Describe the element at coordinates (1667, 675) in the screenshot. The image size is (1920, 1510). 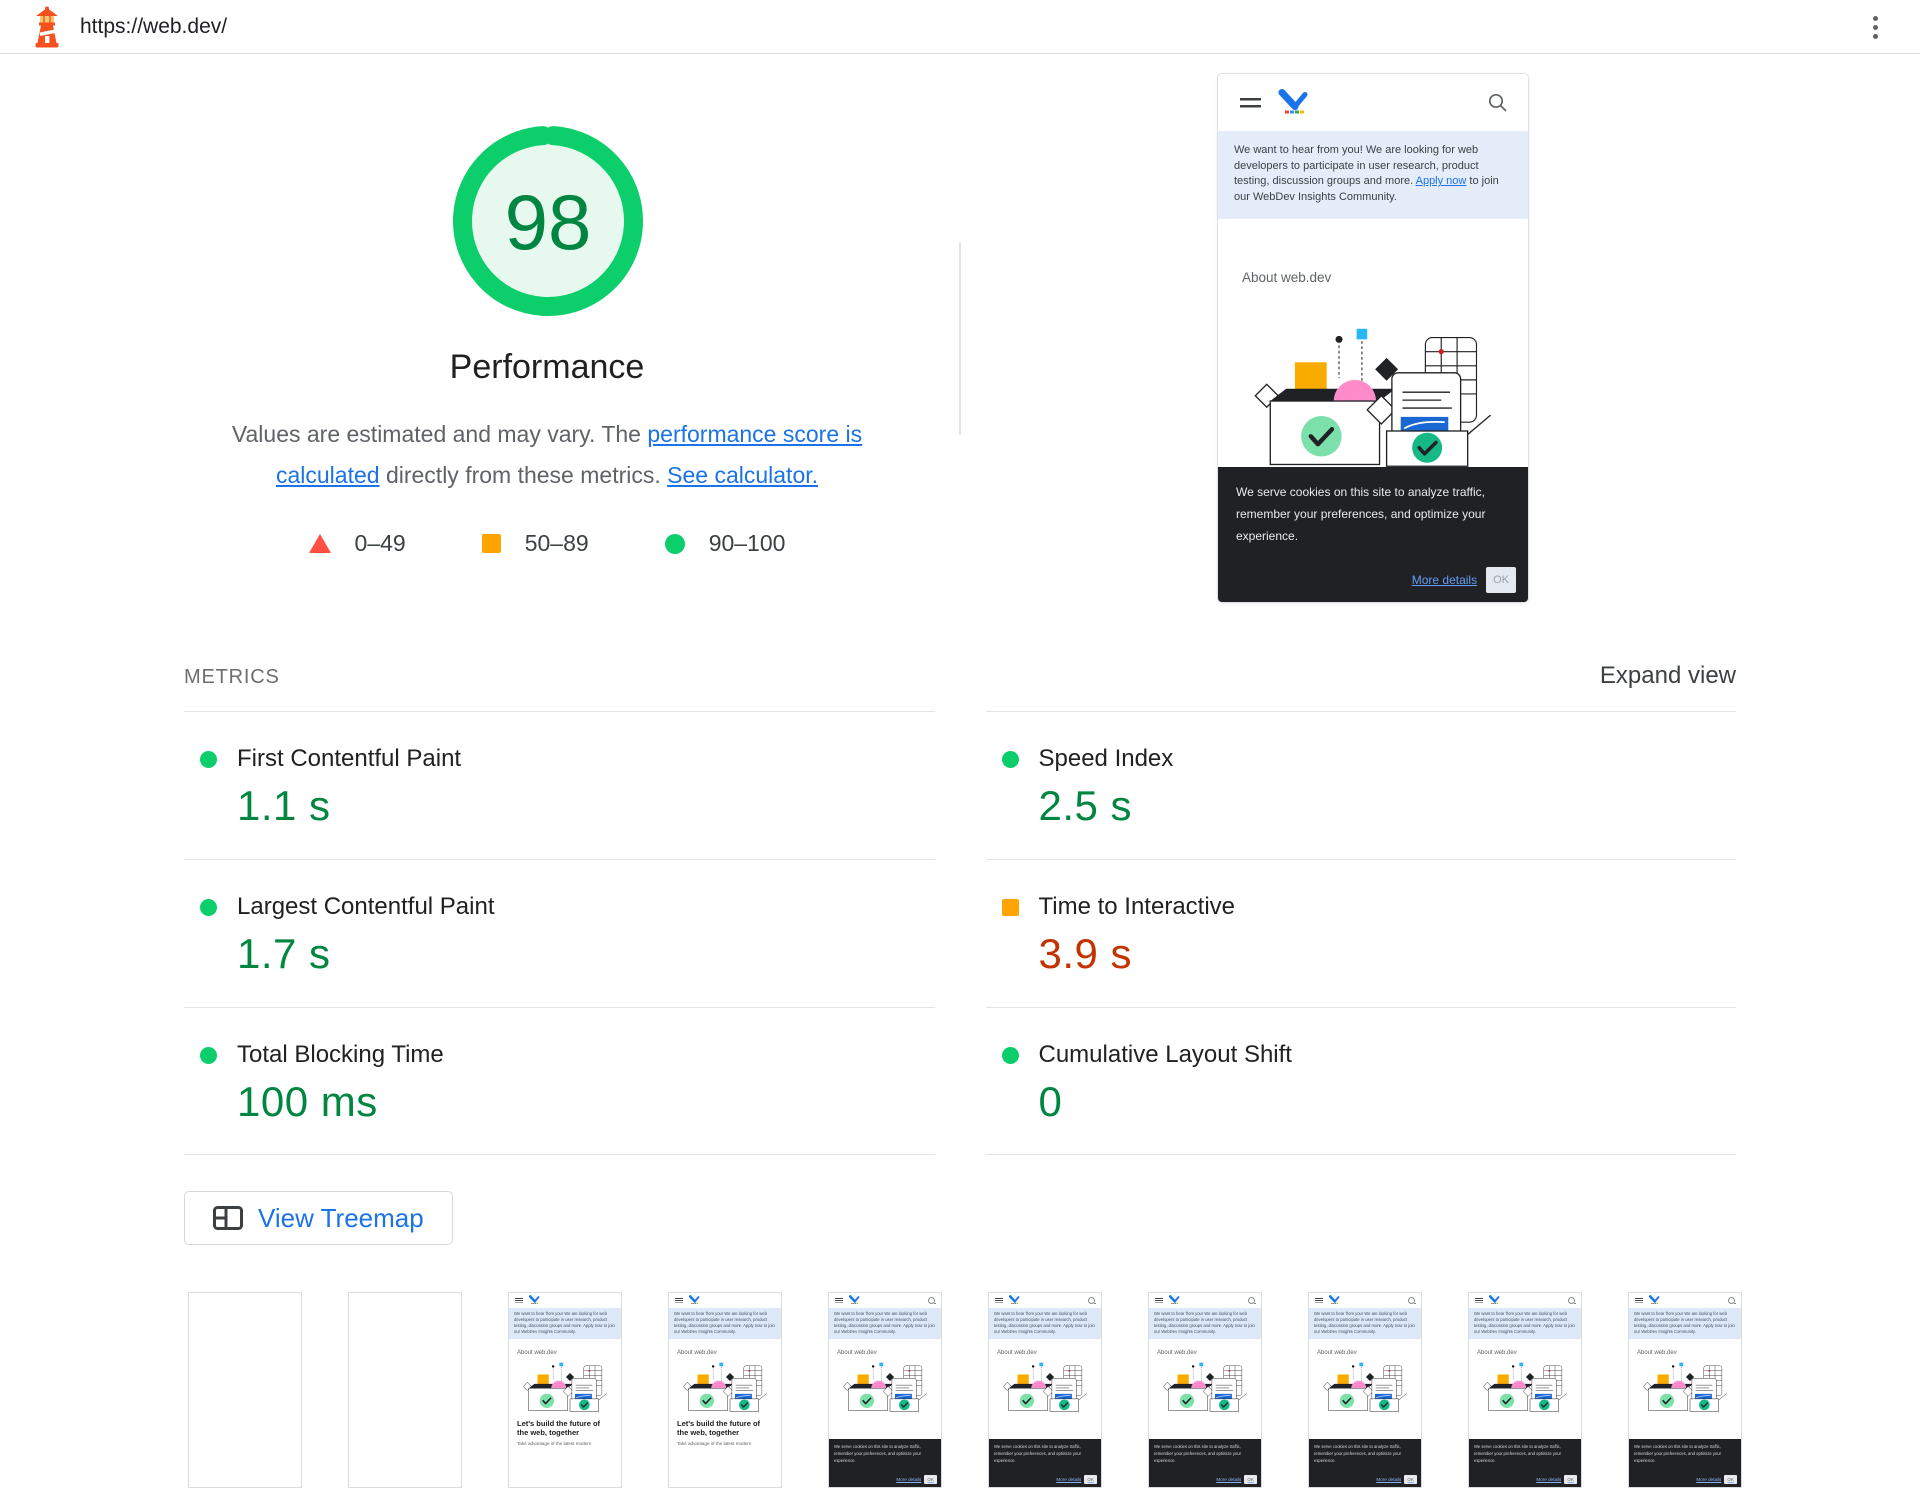
I see `expand-view-button: Expand view` at that location.